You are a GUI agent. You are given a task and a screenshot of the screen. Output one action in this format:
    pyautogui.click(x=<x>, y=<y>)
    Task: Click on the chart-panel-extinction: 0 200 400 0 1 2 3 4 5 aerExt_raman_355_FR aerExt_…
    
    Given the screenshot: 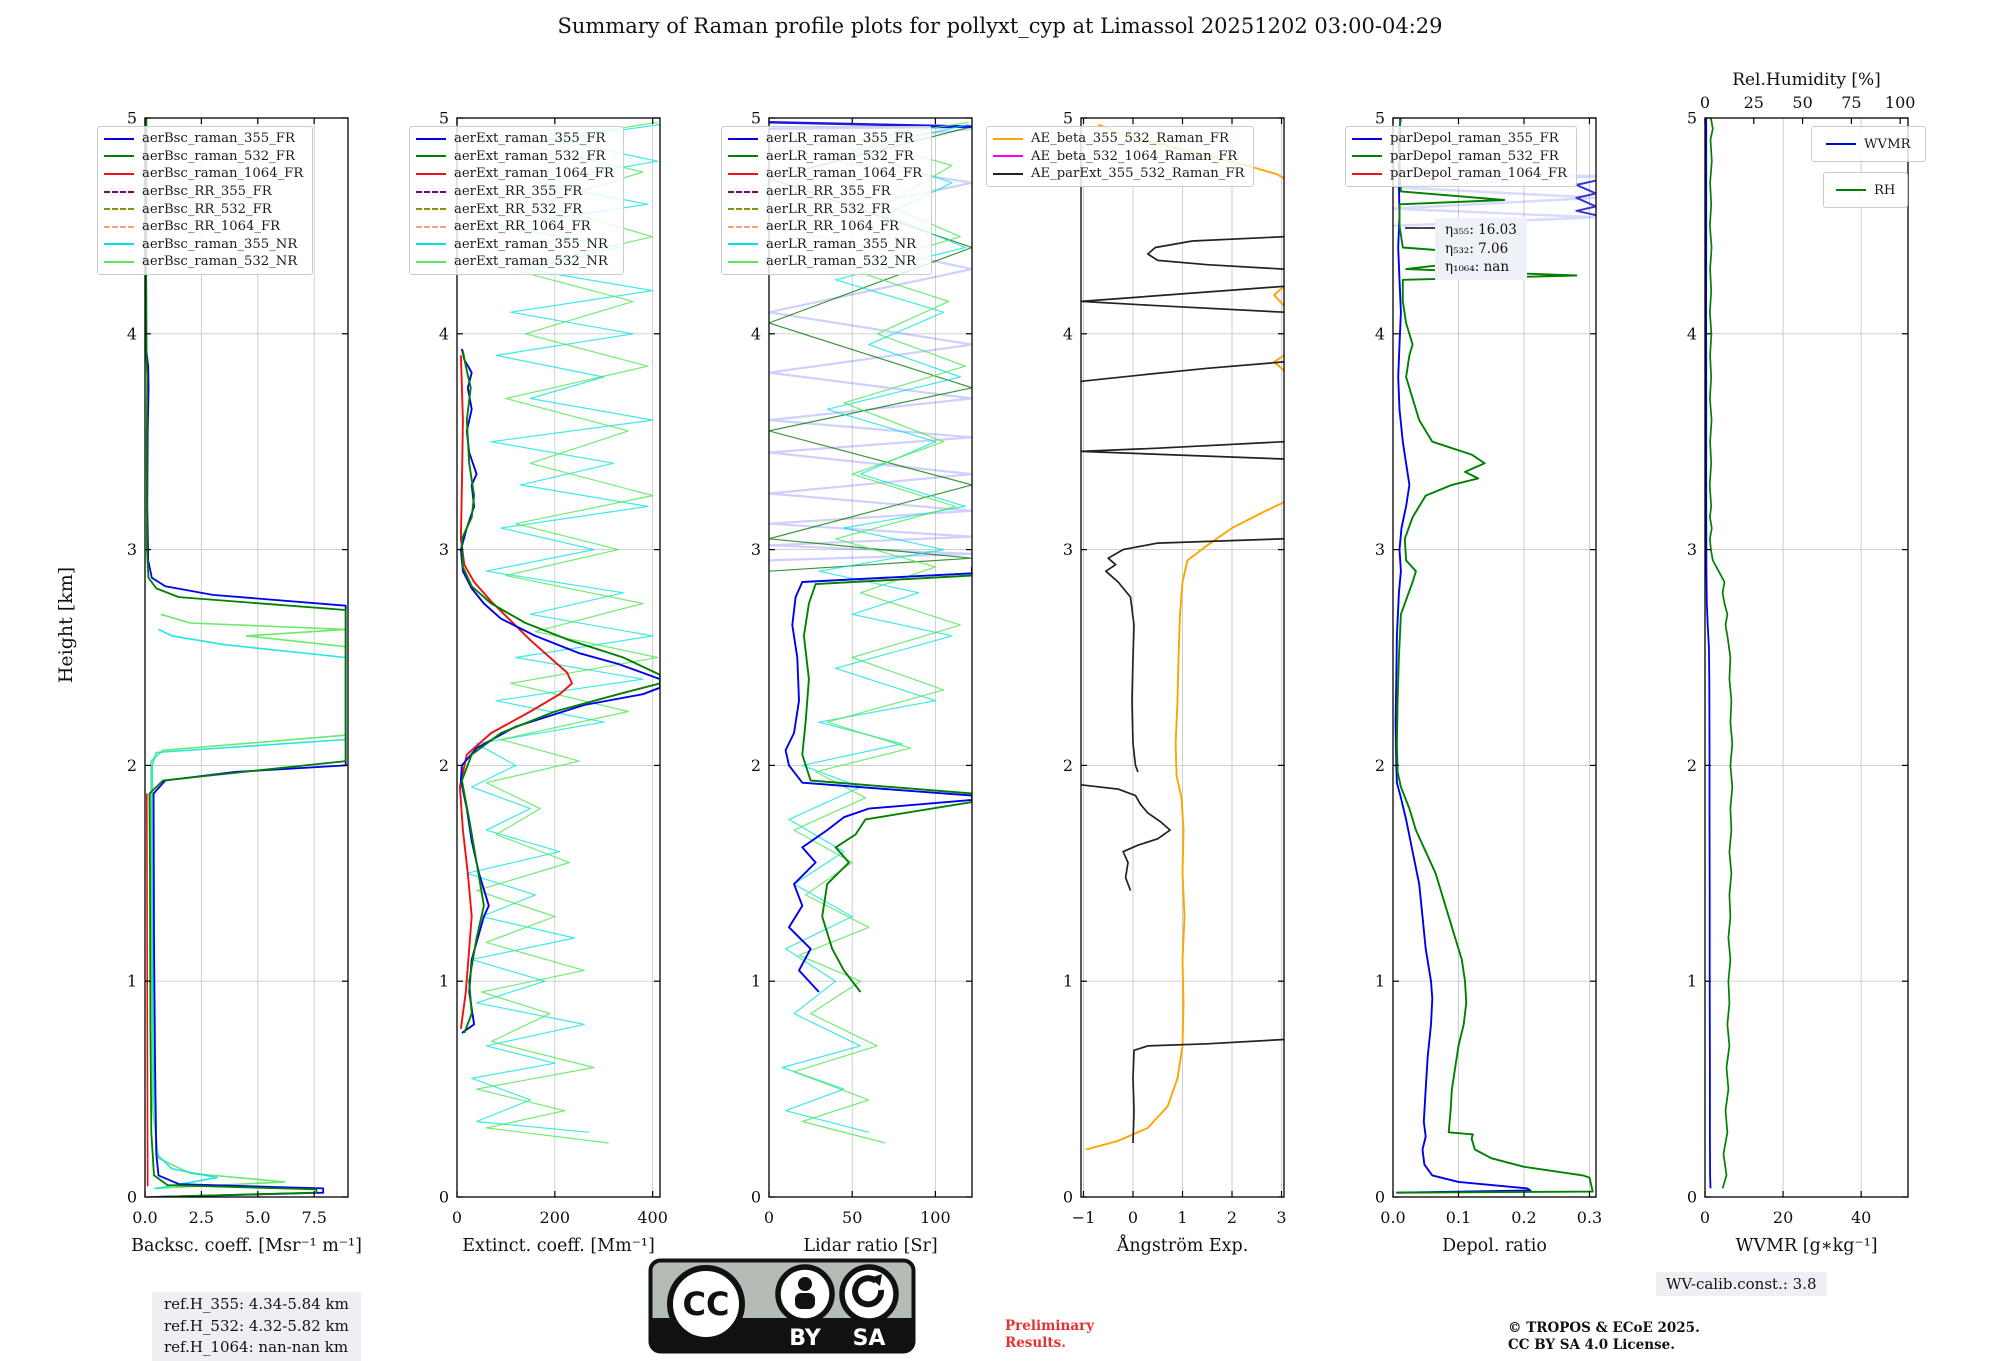 What is the action you would take?
    pyautogui.click(x=554, y=693)
    